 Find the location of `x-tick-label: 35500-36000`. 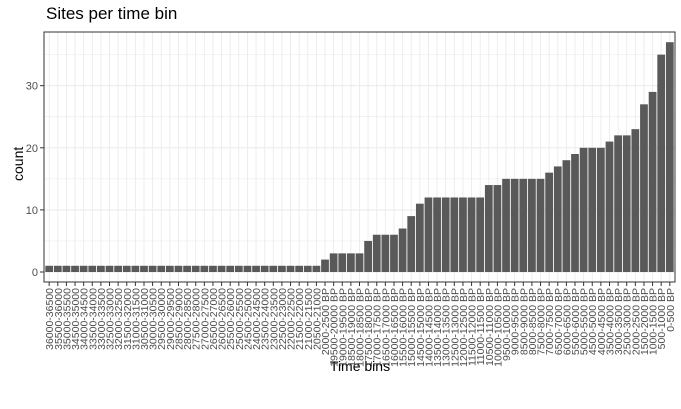

x-tick-label: 35500-36000 is located at coordinates (59, 319).